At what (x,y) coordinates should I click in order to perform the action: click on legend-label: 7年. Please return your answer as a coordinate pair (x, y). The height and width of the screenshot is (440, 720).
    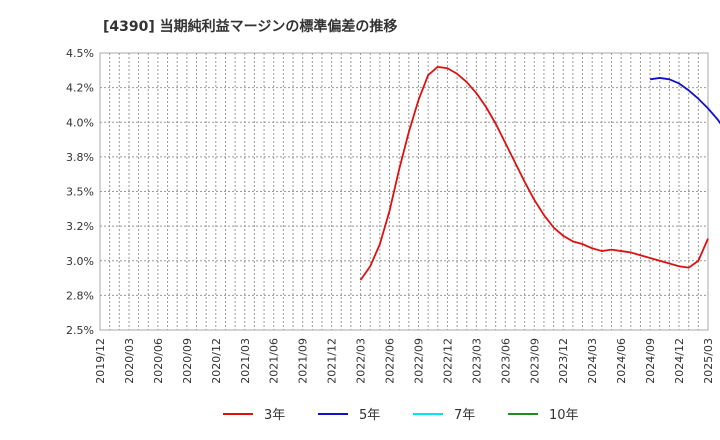
    Looking at the image, I should click on (464, 415).